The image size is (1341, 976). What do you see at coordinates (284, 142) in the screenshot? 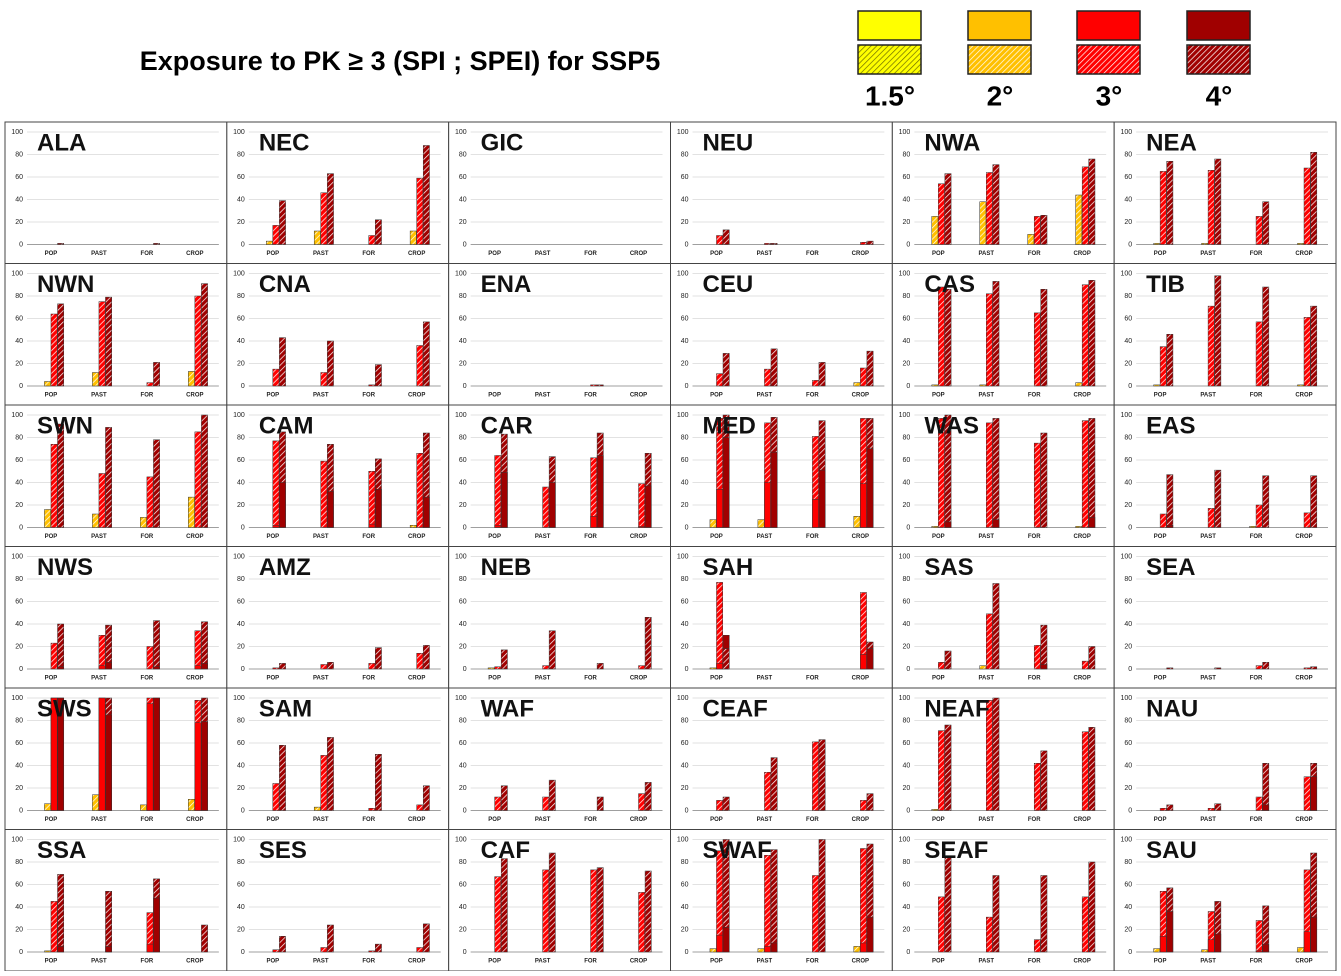
I see `panel-title: NEC` at bounding box center [284, 142].